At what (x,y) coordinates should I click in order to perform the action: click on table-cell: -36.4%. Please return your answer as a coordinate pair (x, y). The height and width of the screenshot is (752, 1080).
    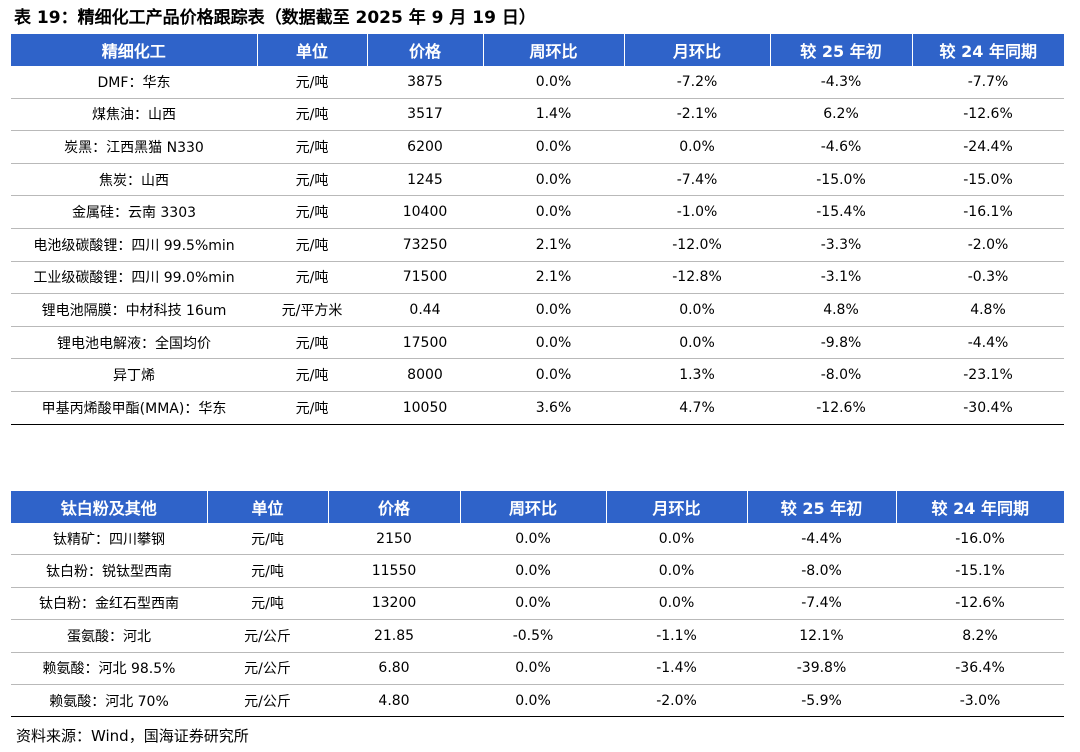
    Looking at the image, I should click on (980, 668).